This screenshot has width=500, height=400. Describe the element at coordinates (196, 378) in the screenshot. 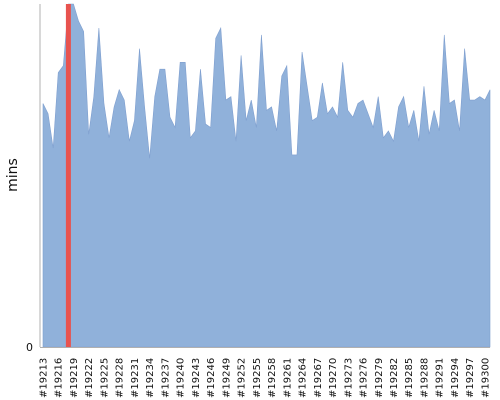

I see `x-tick-label: #19243` at that location.